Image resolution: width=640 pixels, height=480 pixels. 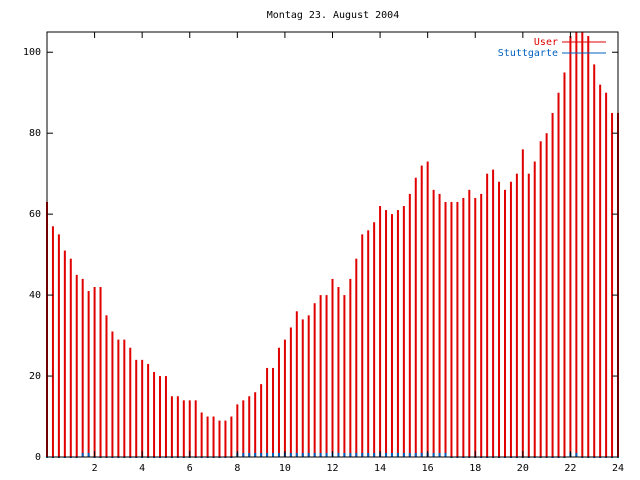 I want to click on y-tick-label: 80, so click(x=35, y=133).